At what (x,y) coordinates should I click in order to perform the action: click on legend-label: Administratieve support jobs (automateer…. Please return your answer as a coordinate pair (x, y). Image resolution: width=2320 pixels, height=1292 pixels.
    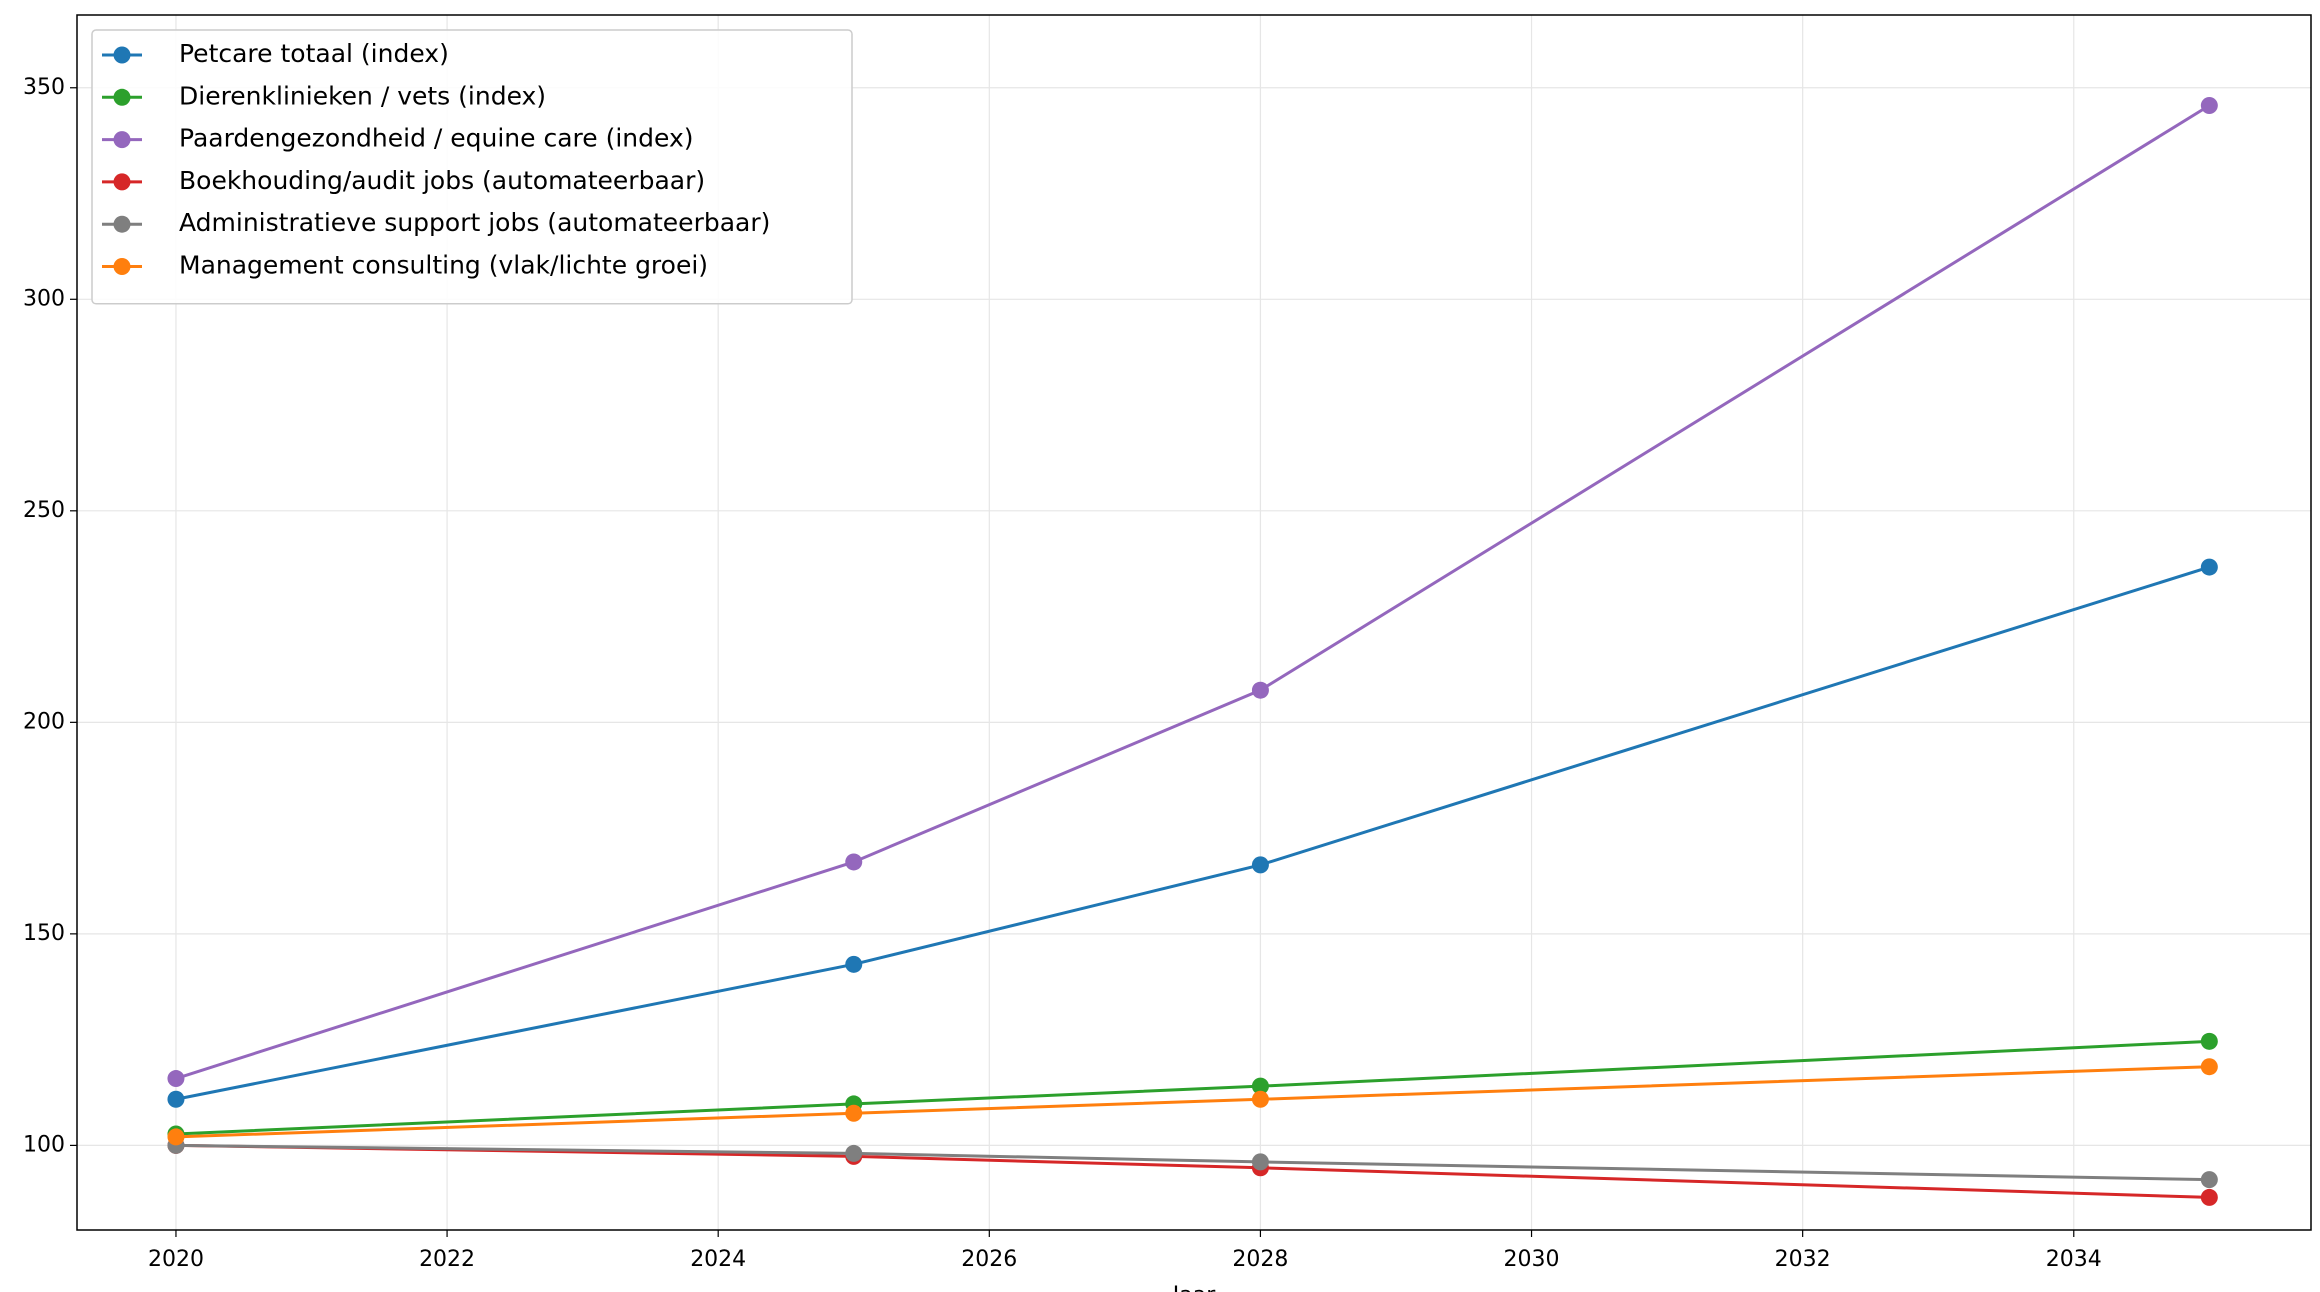
    Looking at the image, I should click on (474, 222).